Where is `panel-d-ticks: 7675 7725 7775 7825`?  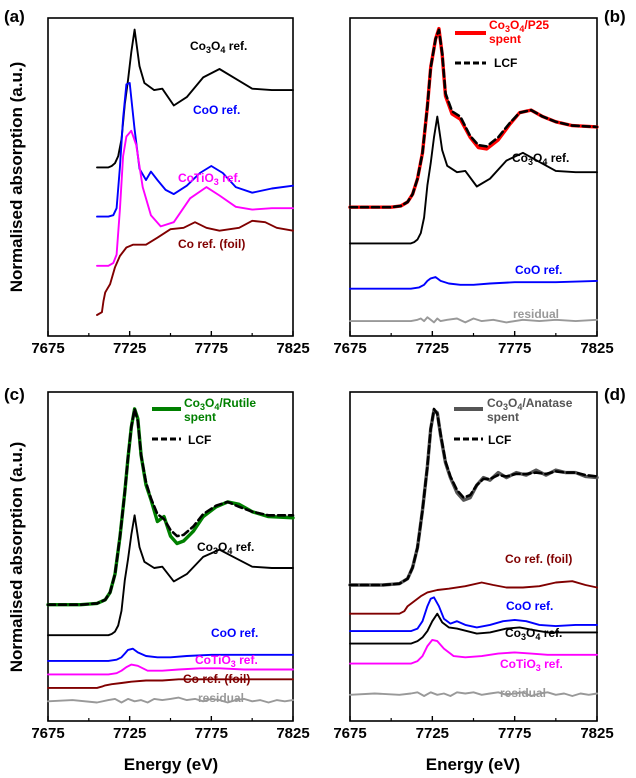
panel-d-ticks: 7675 7725 7775 7825 is located at coordinates (473, 729).